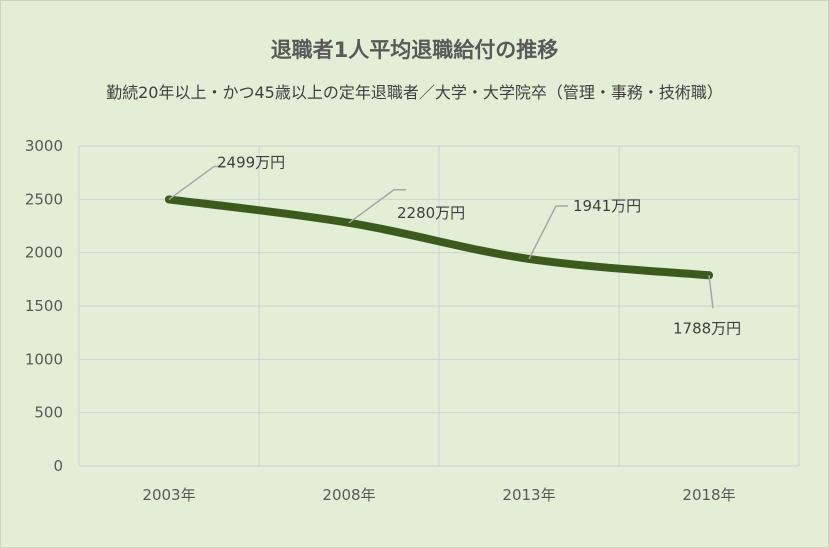  What do you see at coordinates (348, 495) in the screenshot?
I see `x-tick-label: 2008年` at bounding box center [348, 495].